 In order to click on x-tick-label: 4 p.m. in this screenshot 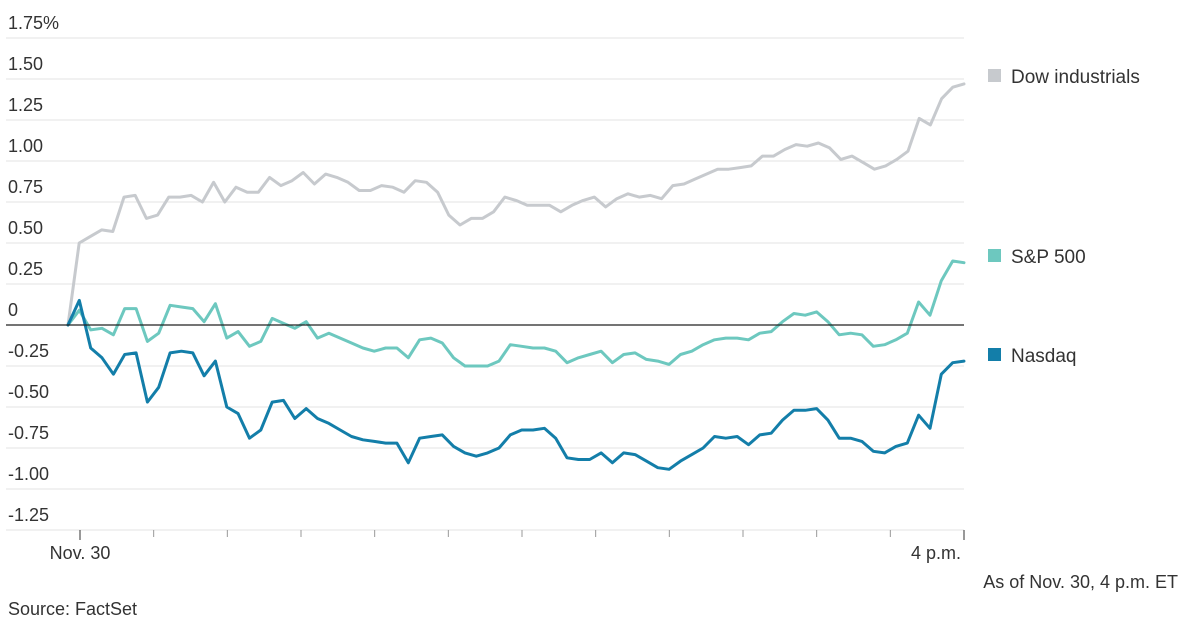, I will do `click(936, 553)`.